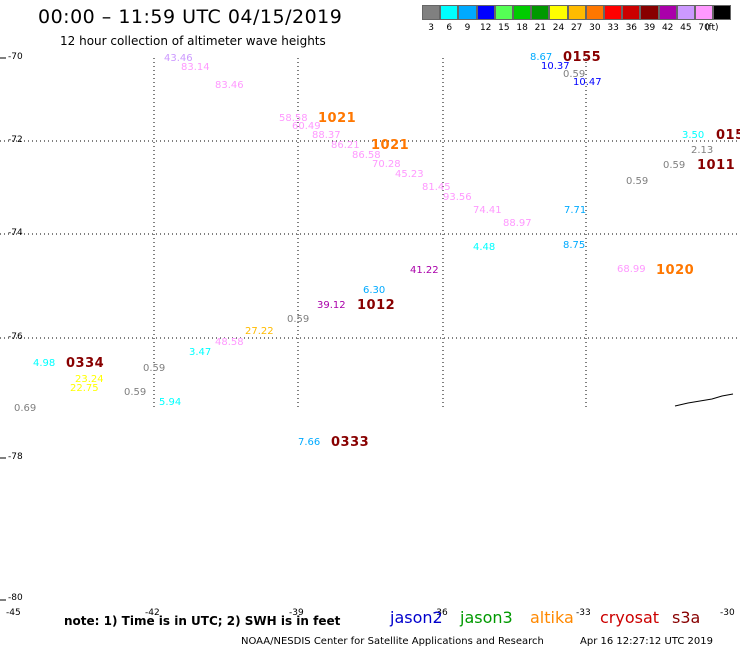 This screenshot has width=740, height=650. Describe the element at coordinates (25, 408) in the screenshot. I see `wave-height-label: 0.69` at that location.